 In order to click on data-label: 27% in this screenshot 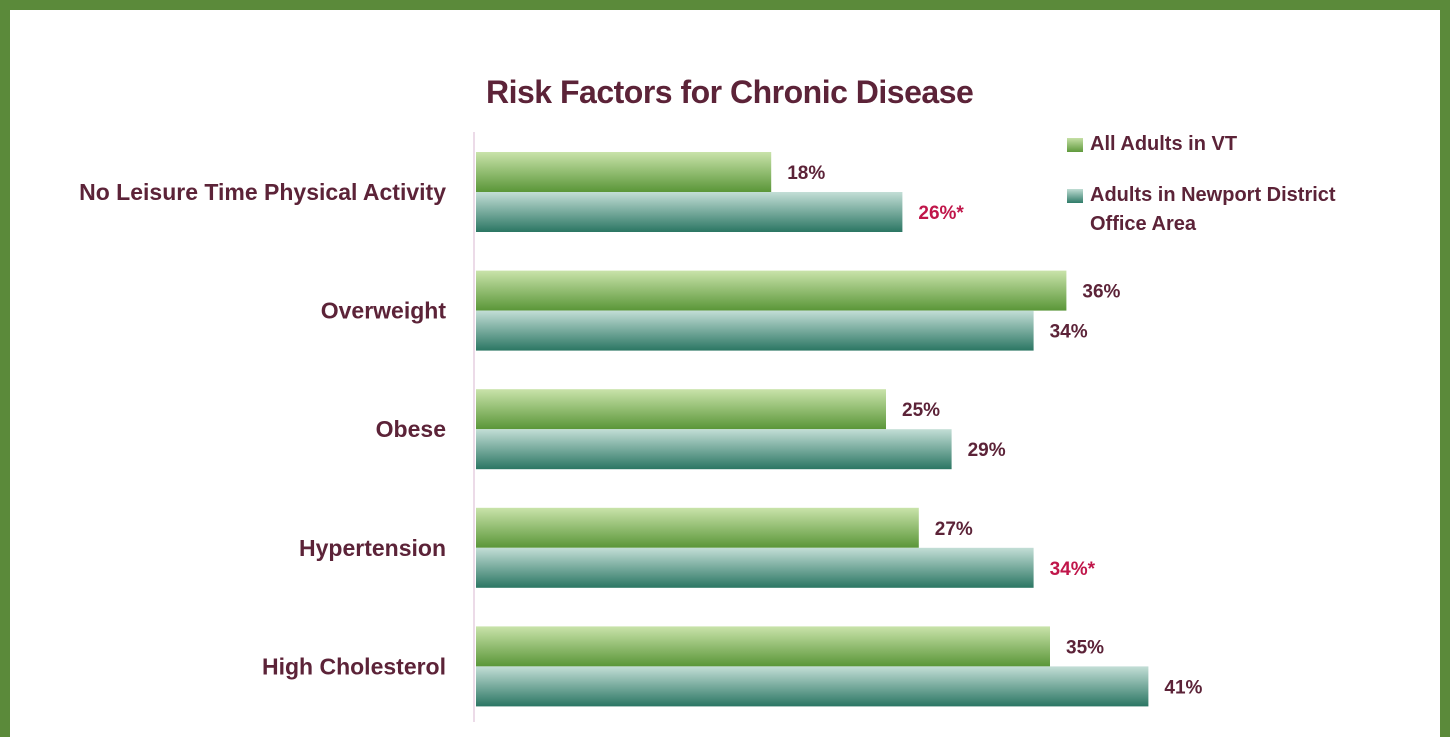, I will do `click(954, 529)`.